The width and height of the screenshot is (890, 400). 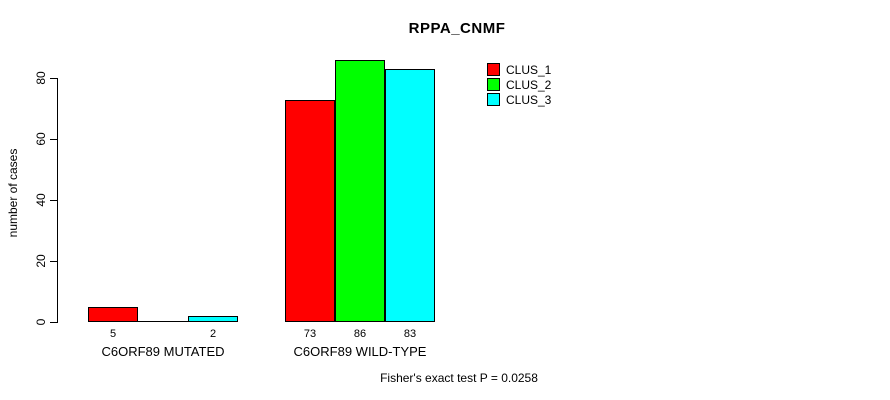 What do you see at coordinates (529, 99) in the screenshot?
I see `legend-label: CLUS_3` at bounding box center [529, 99].